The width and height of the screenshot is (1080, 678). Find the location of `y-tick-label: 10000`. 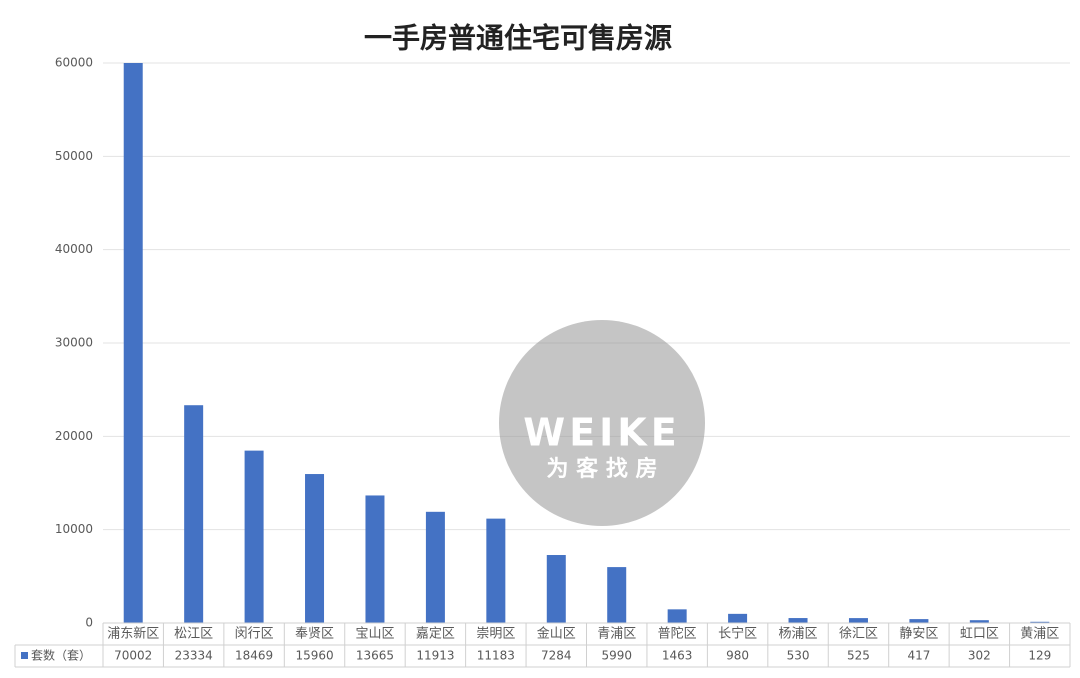

y-tick-label: 10000 is located at coordinates (74, 529).